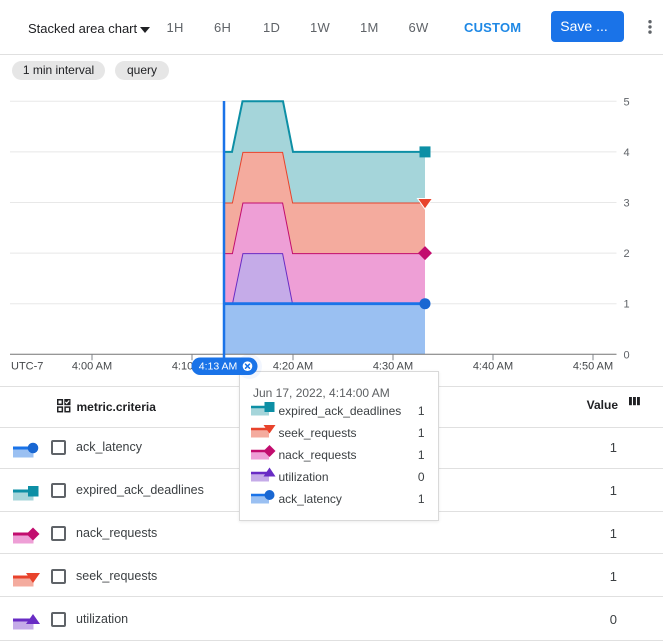 The image size is (663, 641). Describe the element at coordinates (627, 254) in the screenshot. I see `svg-text: 2` at that location.